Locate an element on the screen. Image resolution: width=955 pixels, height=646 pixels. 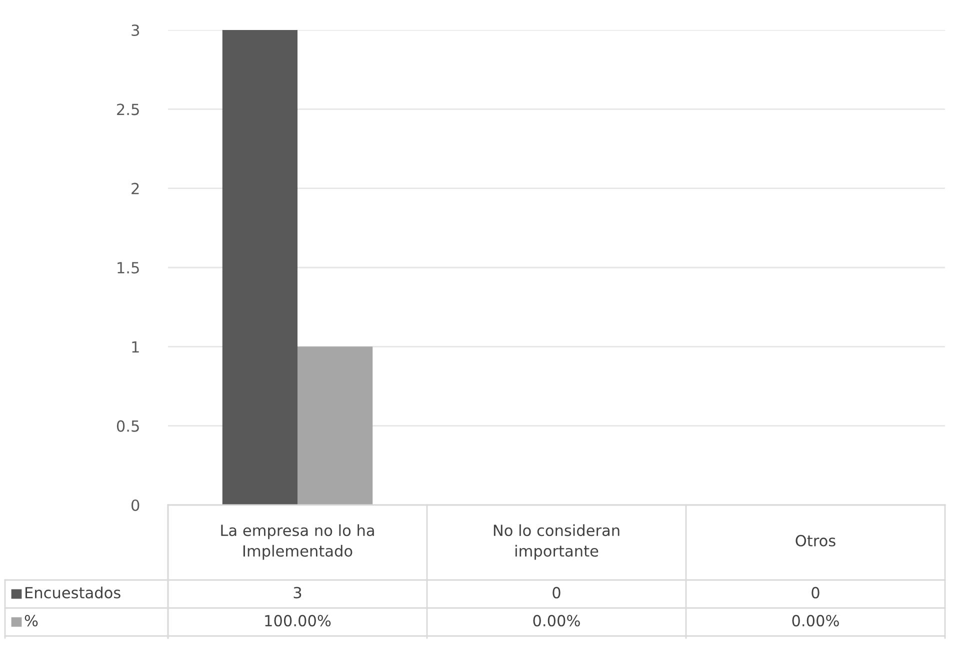
y-tick-label: 1.5 is located at coordinates (128, 268).